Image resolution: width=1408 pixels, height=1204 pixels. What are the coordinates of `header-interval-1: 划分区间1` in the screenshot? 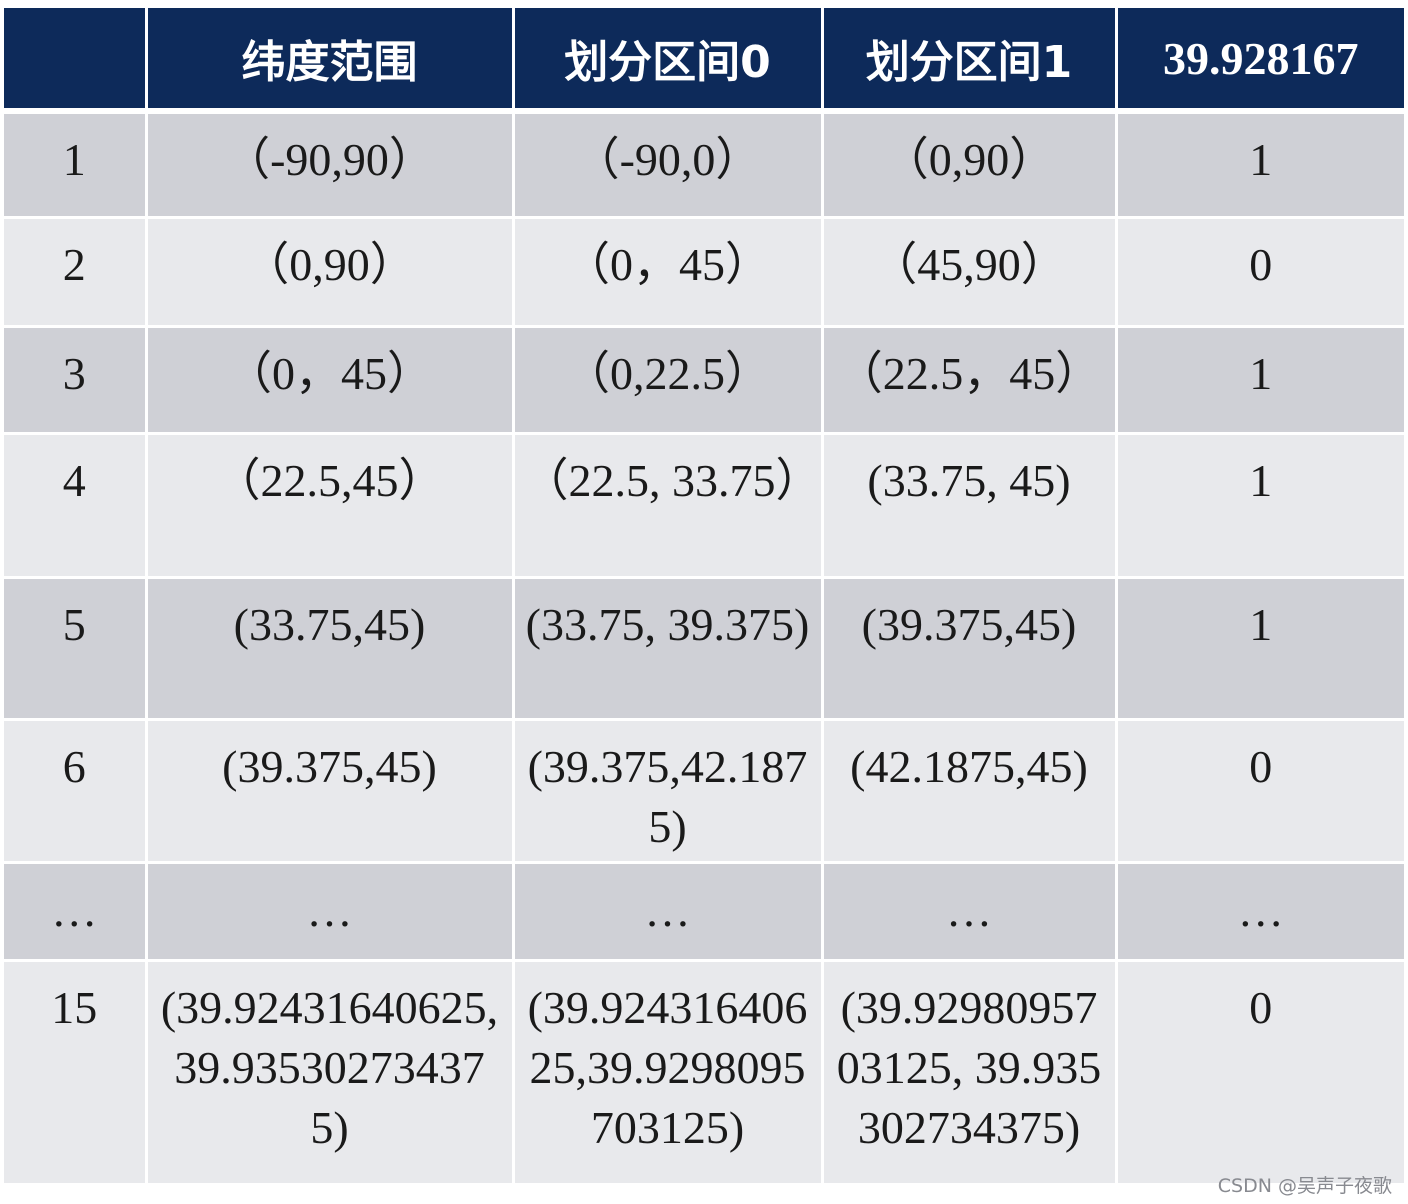 It's located at (970, 61).